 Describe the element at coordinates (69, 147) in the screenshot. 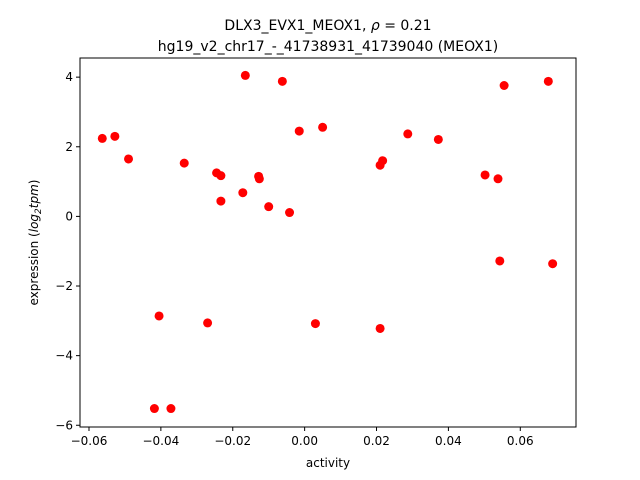

I see `y-tick-label: 2` at that location.